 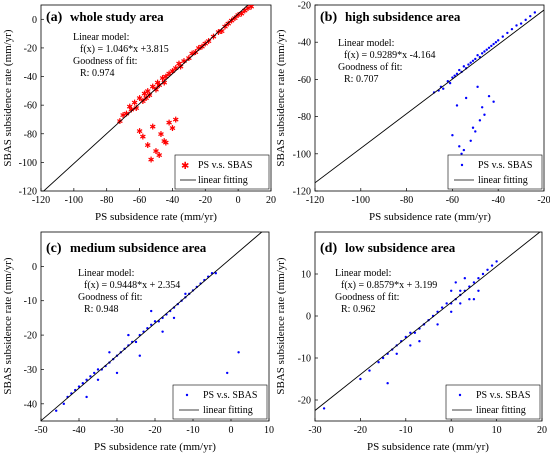 I want to click on panel-title: low subsidence area, so click(x=400, y=247).